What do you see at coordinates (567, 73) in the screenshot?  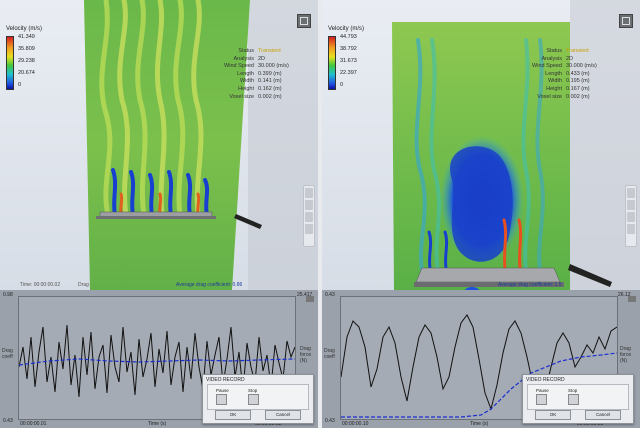 I see `info-row: Length 0.433 (m)` at bounding box center [567, 73].